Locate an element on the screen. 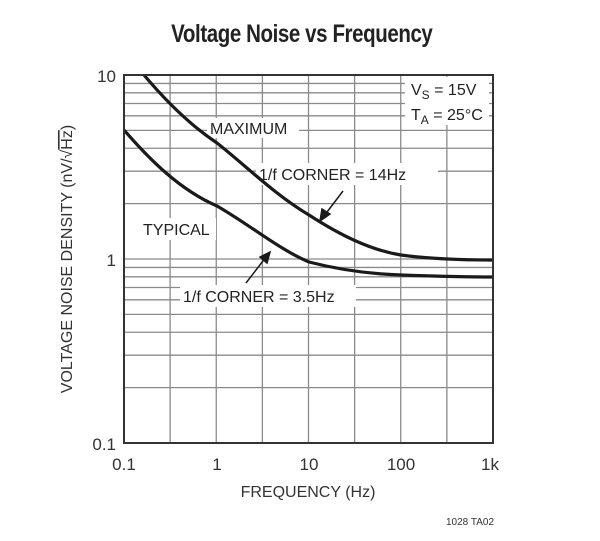 The image size is (600, 541). y-tick-10: 10 is located at coordinates (106, 76).